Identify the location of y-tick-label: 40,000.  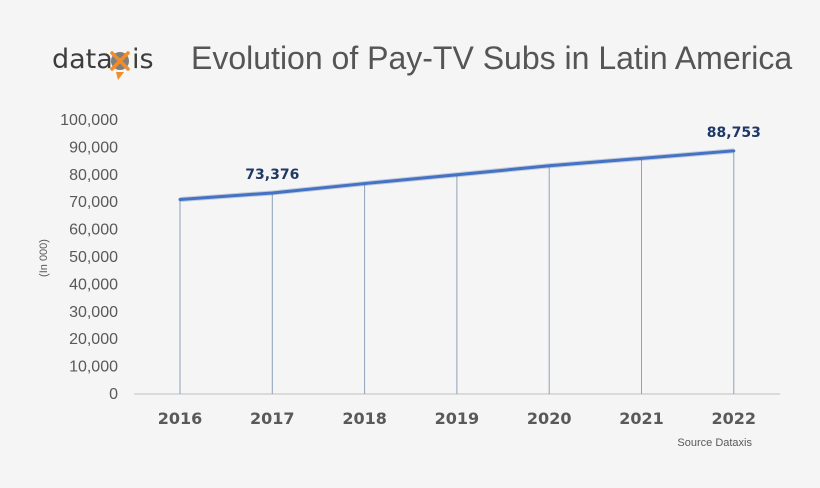
(93, 284).